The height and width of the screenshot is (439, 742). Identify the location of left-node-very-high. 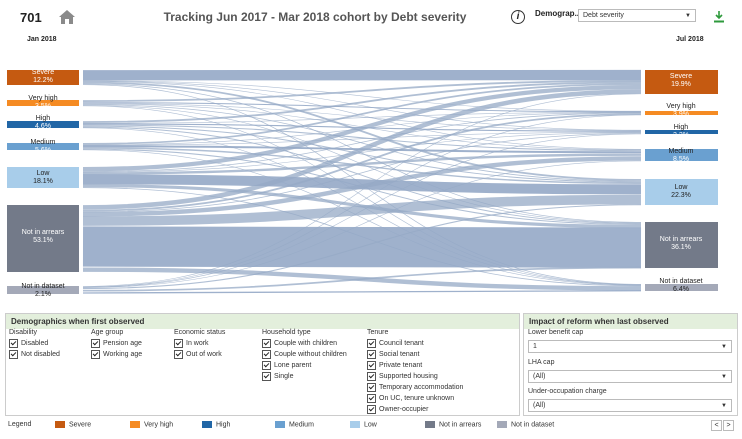
(43, 103).